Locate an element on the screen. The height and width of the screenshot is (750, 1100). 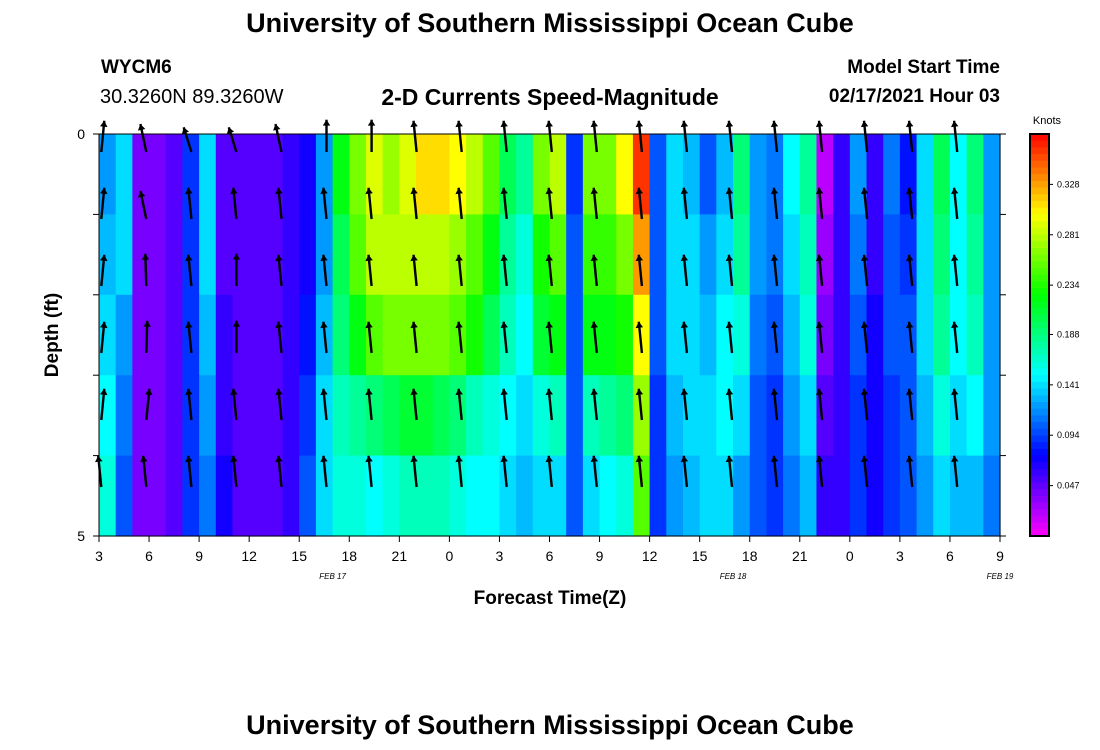
colorbar-tick-label: 0.234 is located at coordinates (1068, 285).